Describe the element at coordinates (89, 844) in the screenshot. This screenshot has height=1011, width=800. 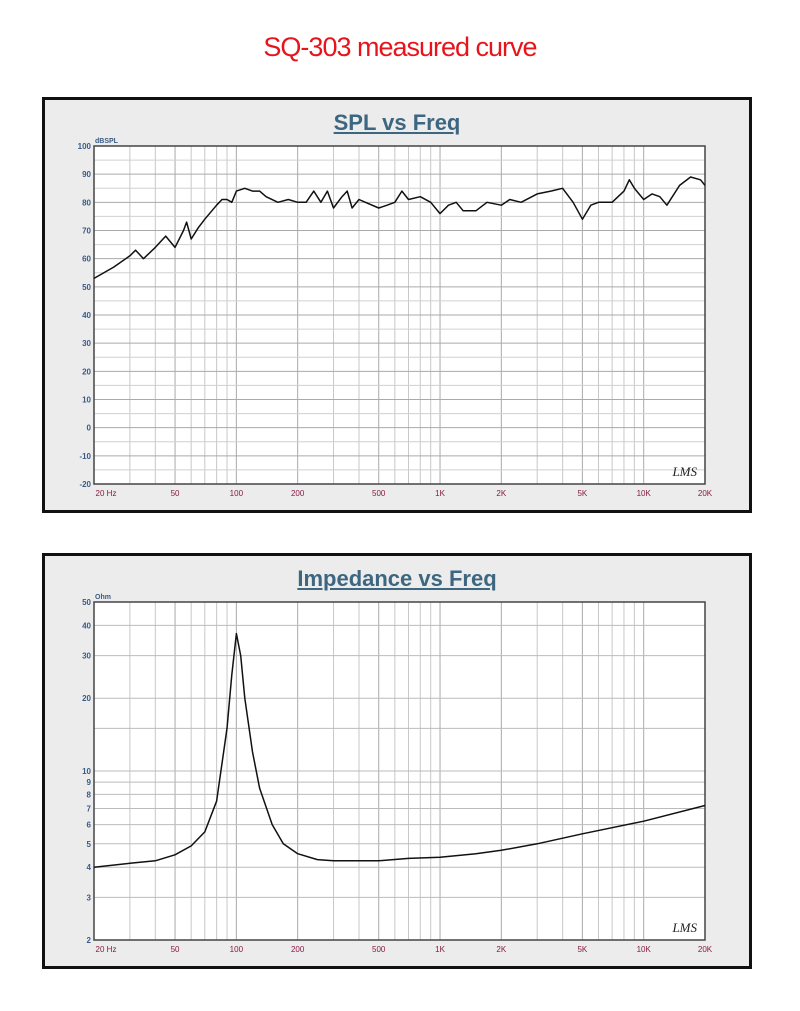
I see `y-tick-label: 5` at that location.